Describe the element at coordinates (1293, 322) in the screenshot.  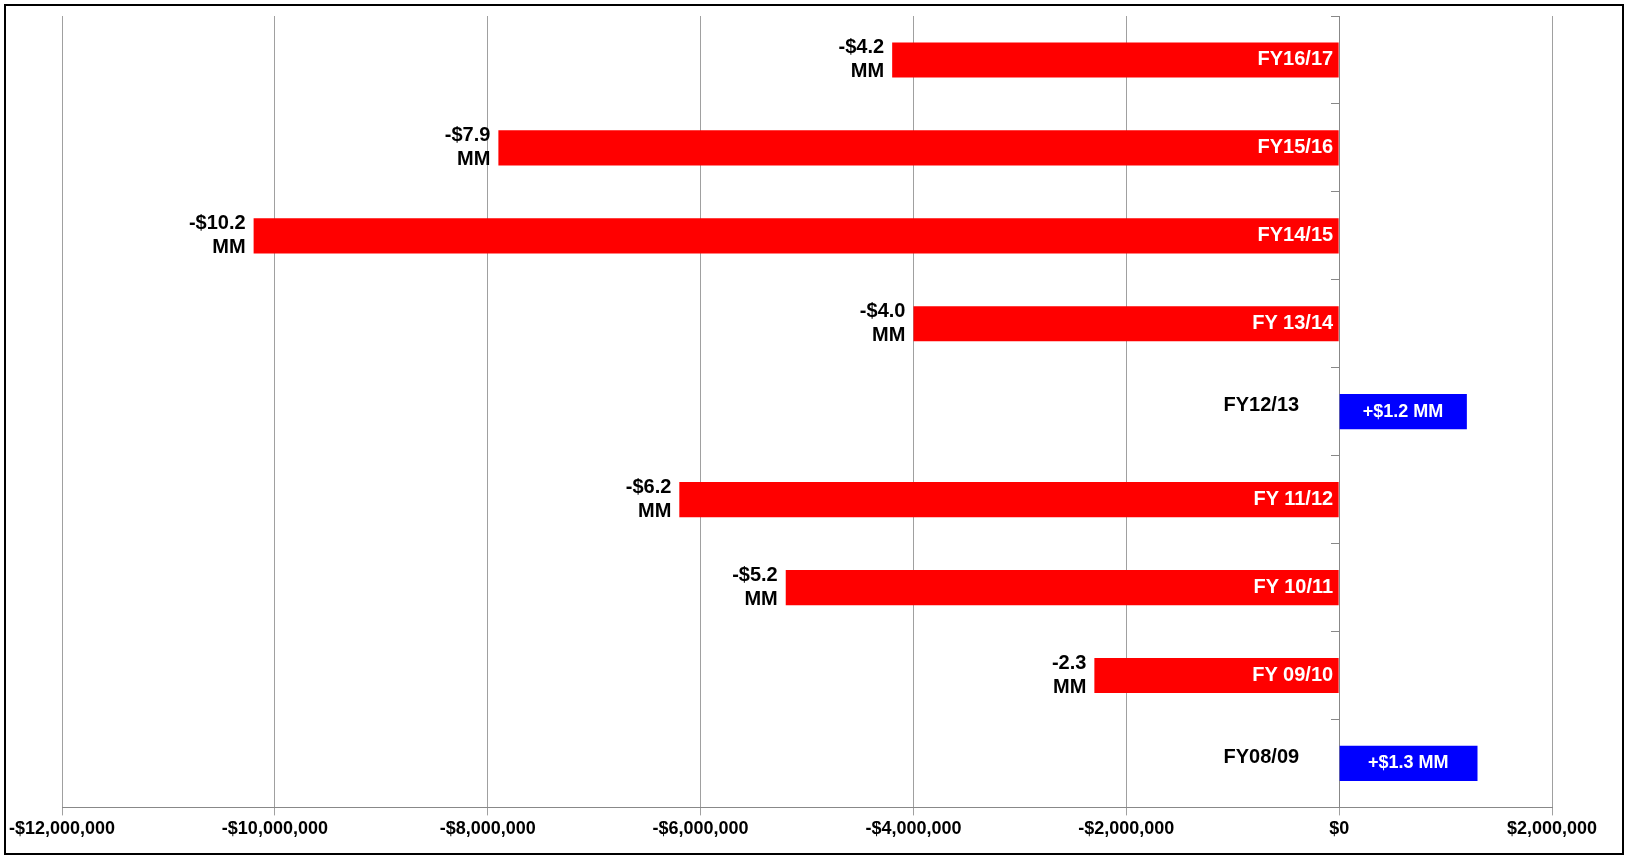
I see `y-tick-label: FY 13/14` at that location.